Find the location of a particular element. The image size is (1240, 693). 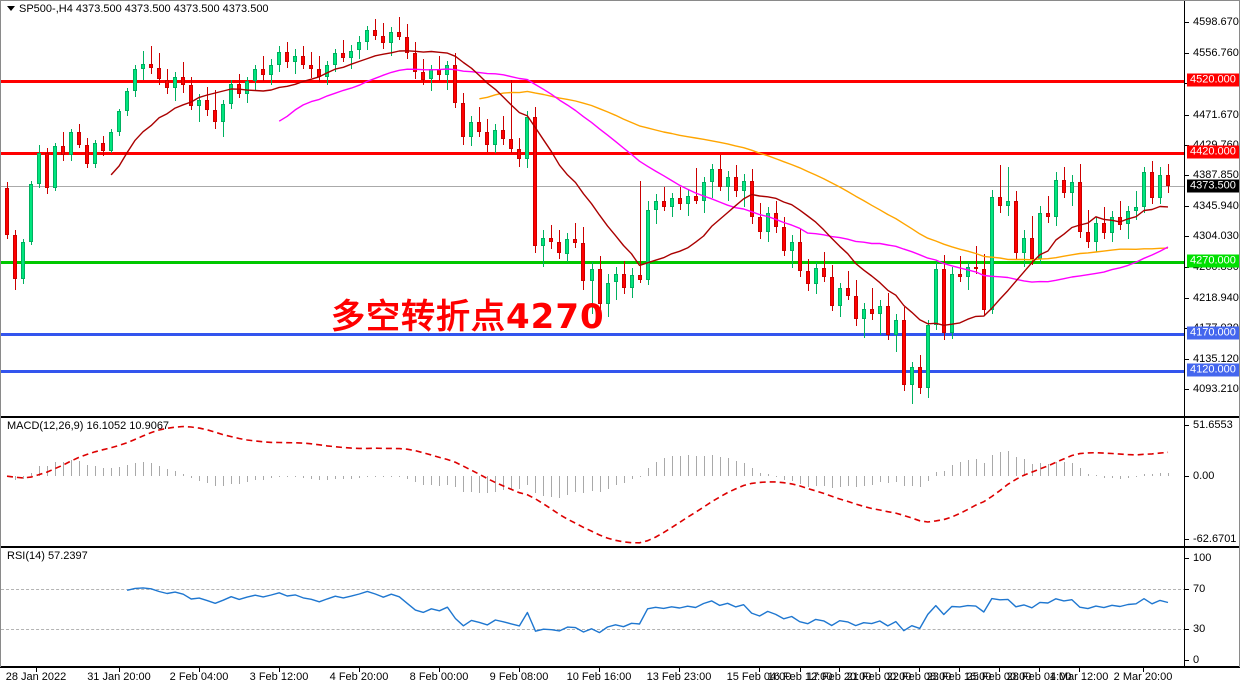

price-level-label: 4170.000 is located at coordinates (1213, 333).